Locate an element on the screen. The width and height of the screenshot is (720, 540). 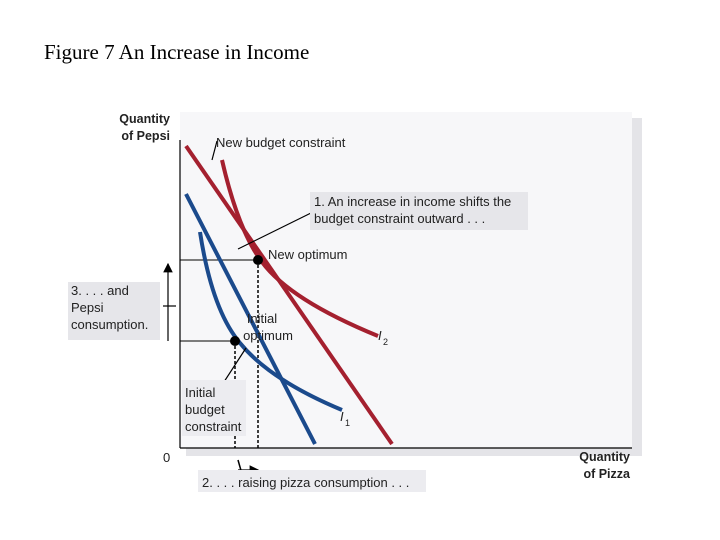
indifference-curve-i1 is located at coordinates (270, 321).